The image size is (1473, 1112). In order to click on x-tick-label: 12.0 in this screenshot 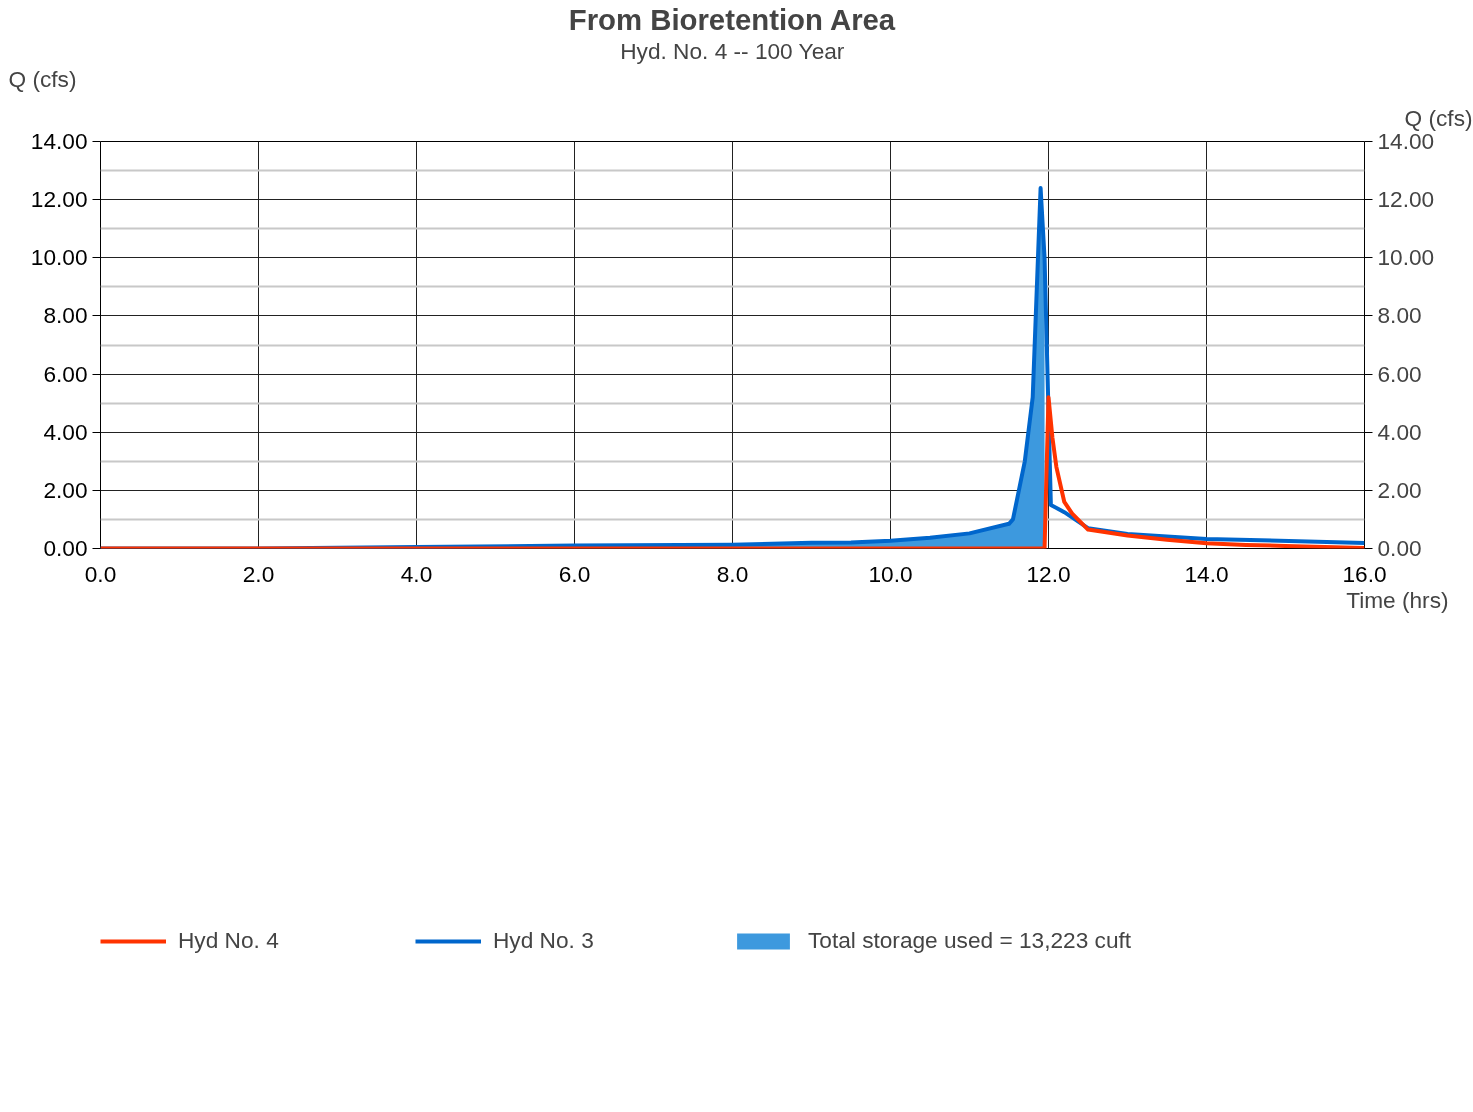, I will do `click(1048, 573)`.